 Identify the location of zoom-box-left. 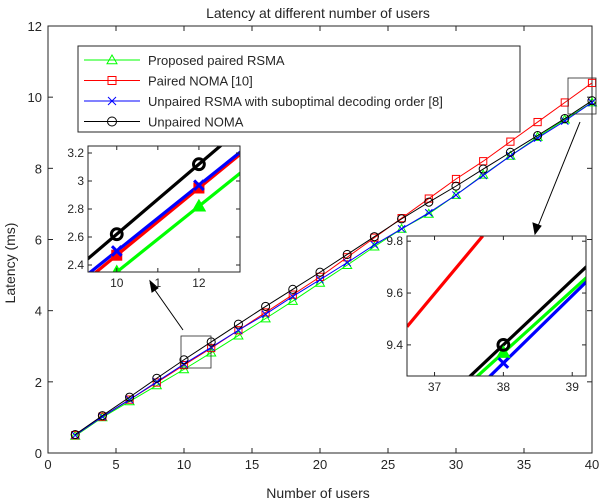
(196, 352).